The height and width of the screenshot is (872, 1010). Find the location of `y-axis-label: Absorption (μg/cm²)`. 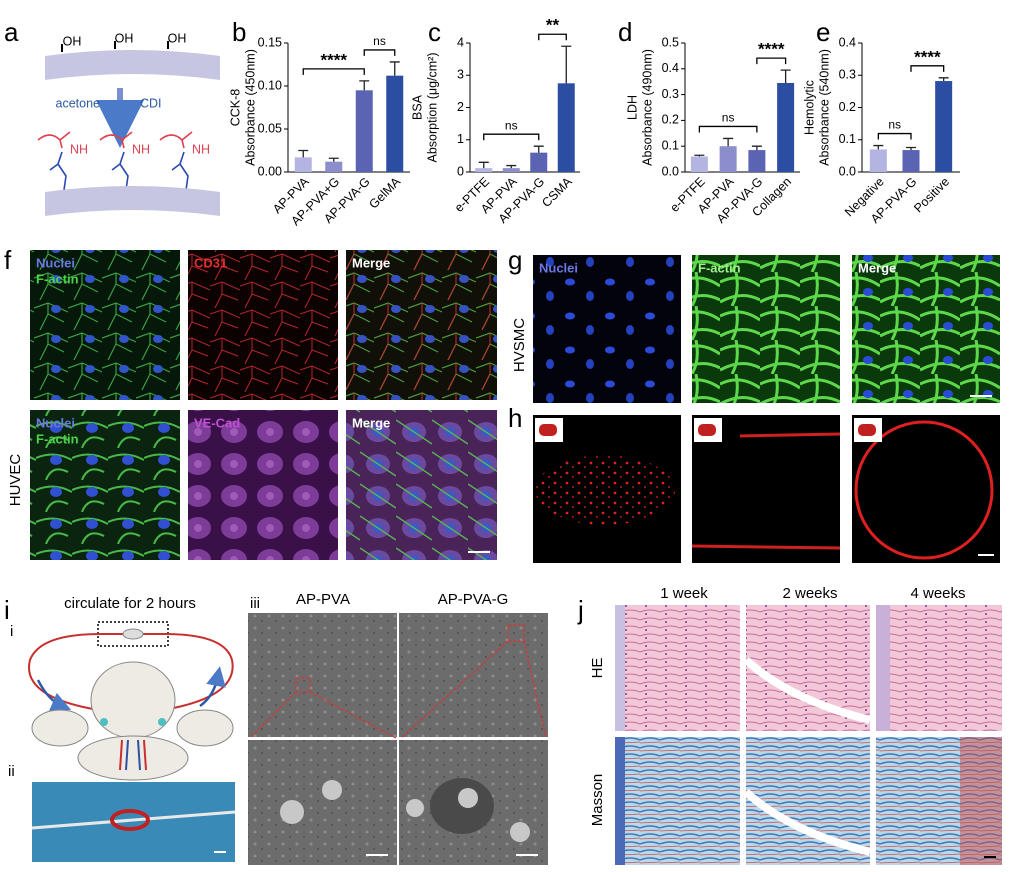

y-axis-label: Absorption (μg/cm²) is located at coordinates (432, 107).